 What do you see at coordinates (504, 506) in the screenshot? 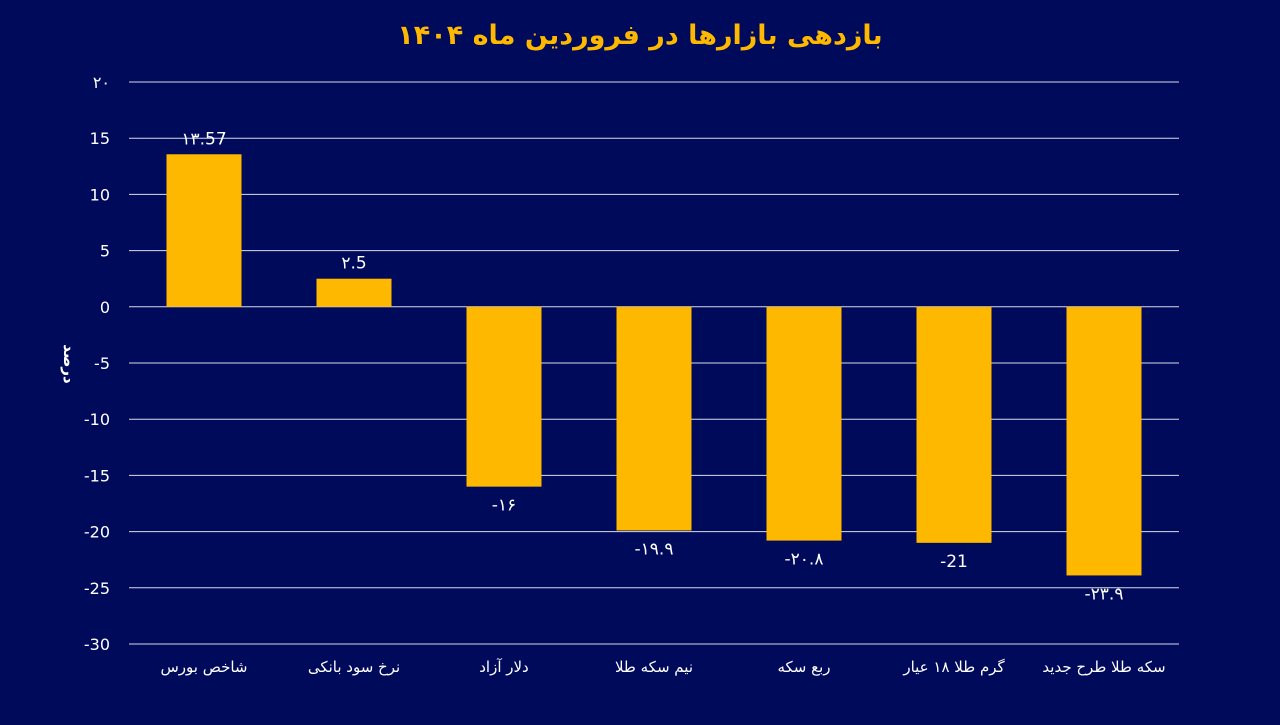
I see `bar-value-label: -۱۶` at bounding box center [504, 506].